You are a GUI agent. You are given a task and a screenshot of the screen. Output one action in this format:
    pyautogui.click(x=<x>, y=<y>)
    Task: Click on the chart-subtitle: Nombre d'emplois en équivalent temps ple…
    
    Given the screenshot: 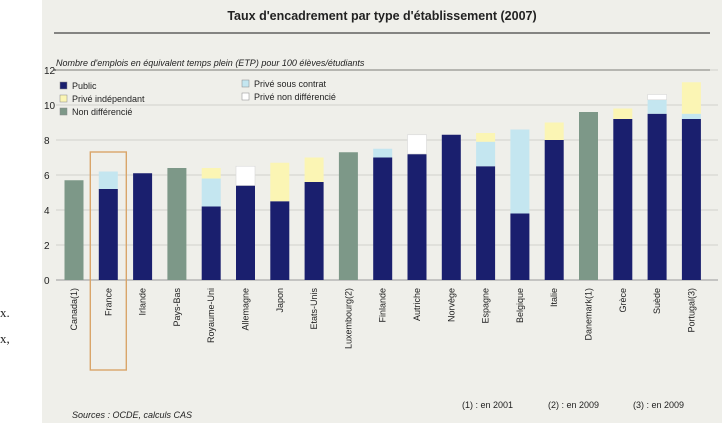 What is the action you would take?
    pyautogui.click(x=210, y=63)
    